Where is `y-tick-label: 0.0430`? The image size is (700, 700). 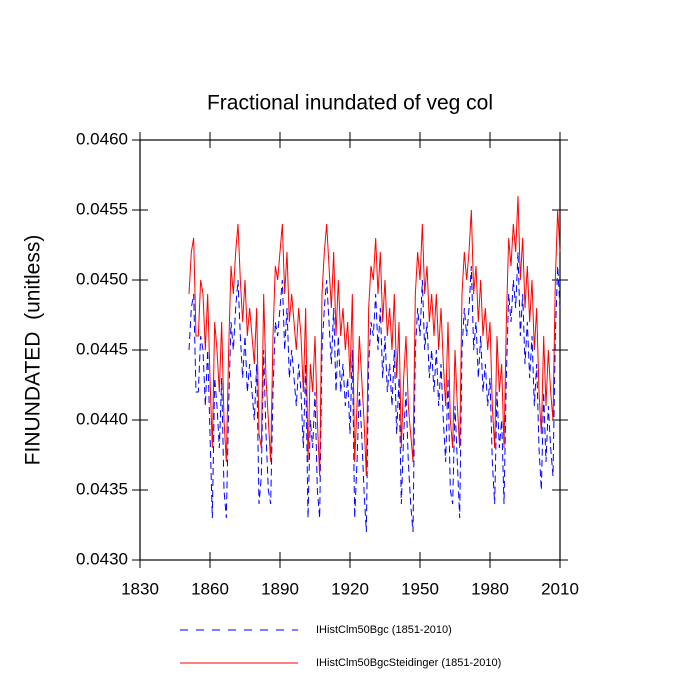
y-tick-label: 0.0430 is located at coordinates (102, 558).